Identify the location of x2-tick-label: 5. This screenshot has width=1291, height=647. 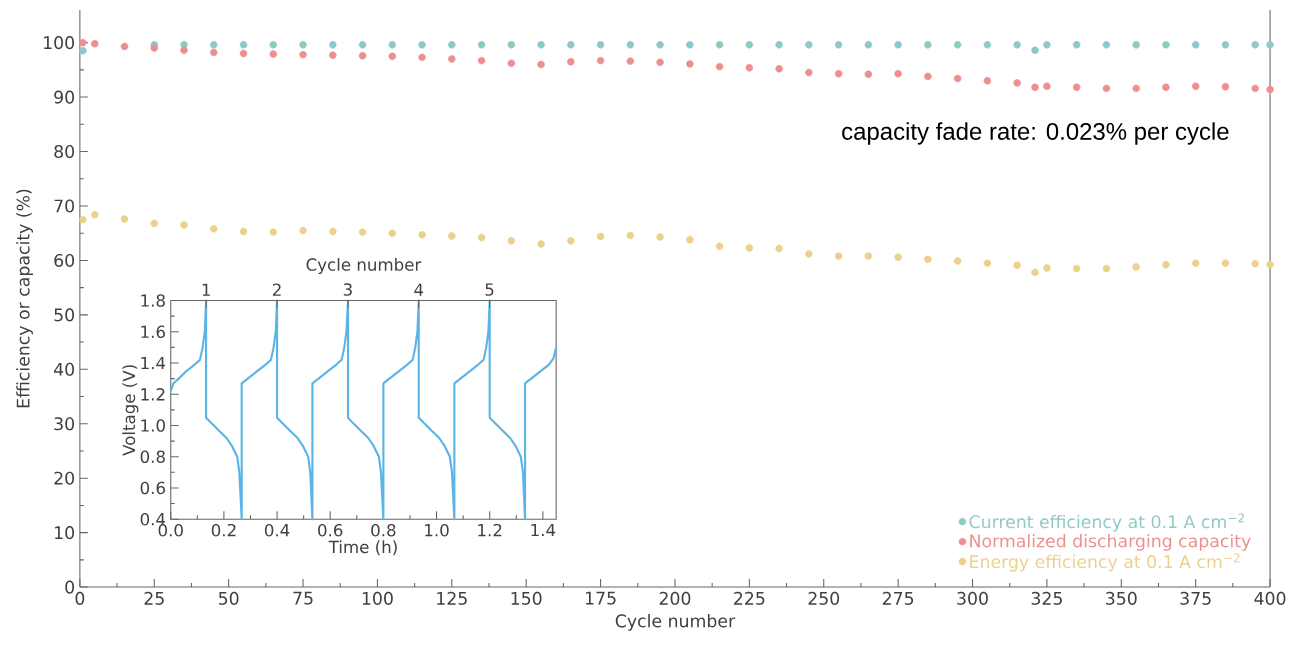
(489, 289).